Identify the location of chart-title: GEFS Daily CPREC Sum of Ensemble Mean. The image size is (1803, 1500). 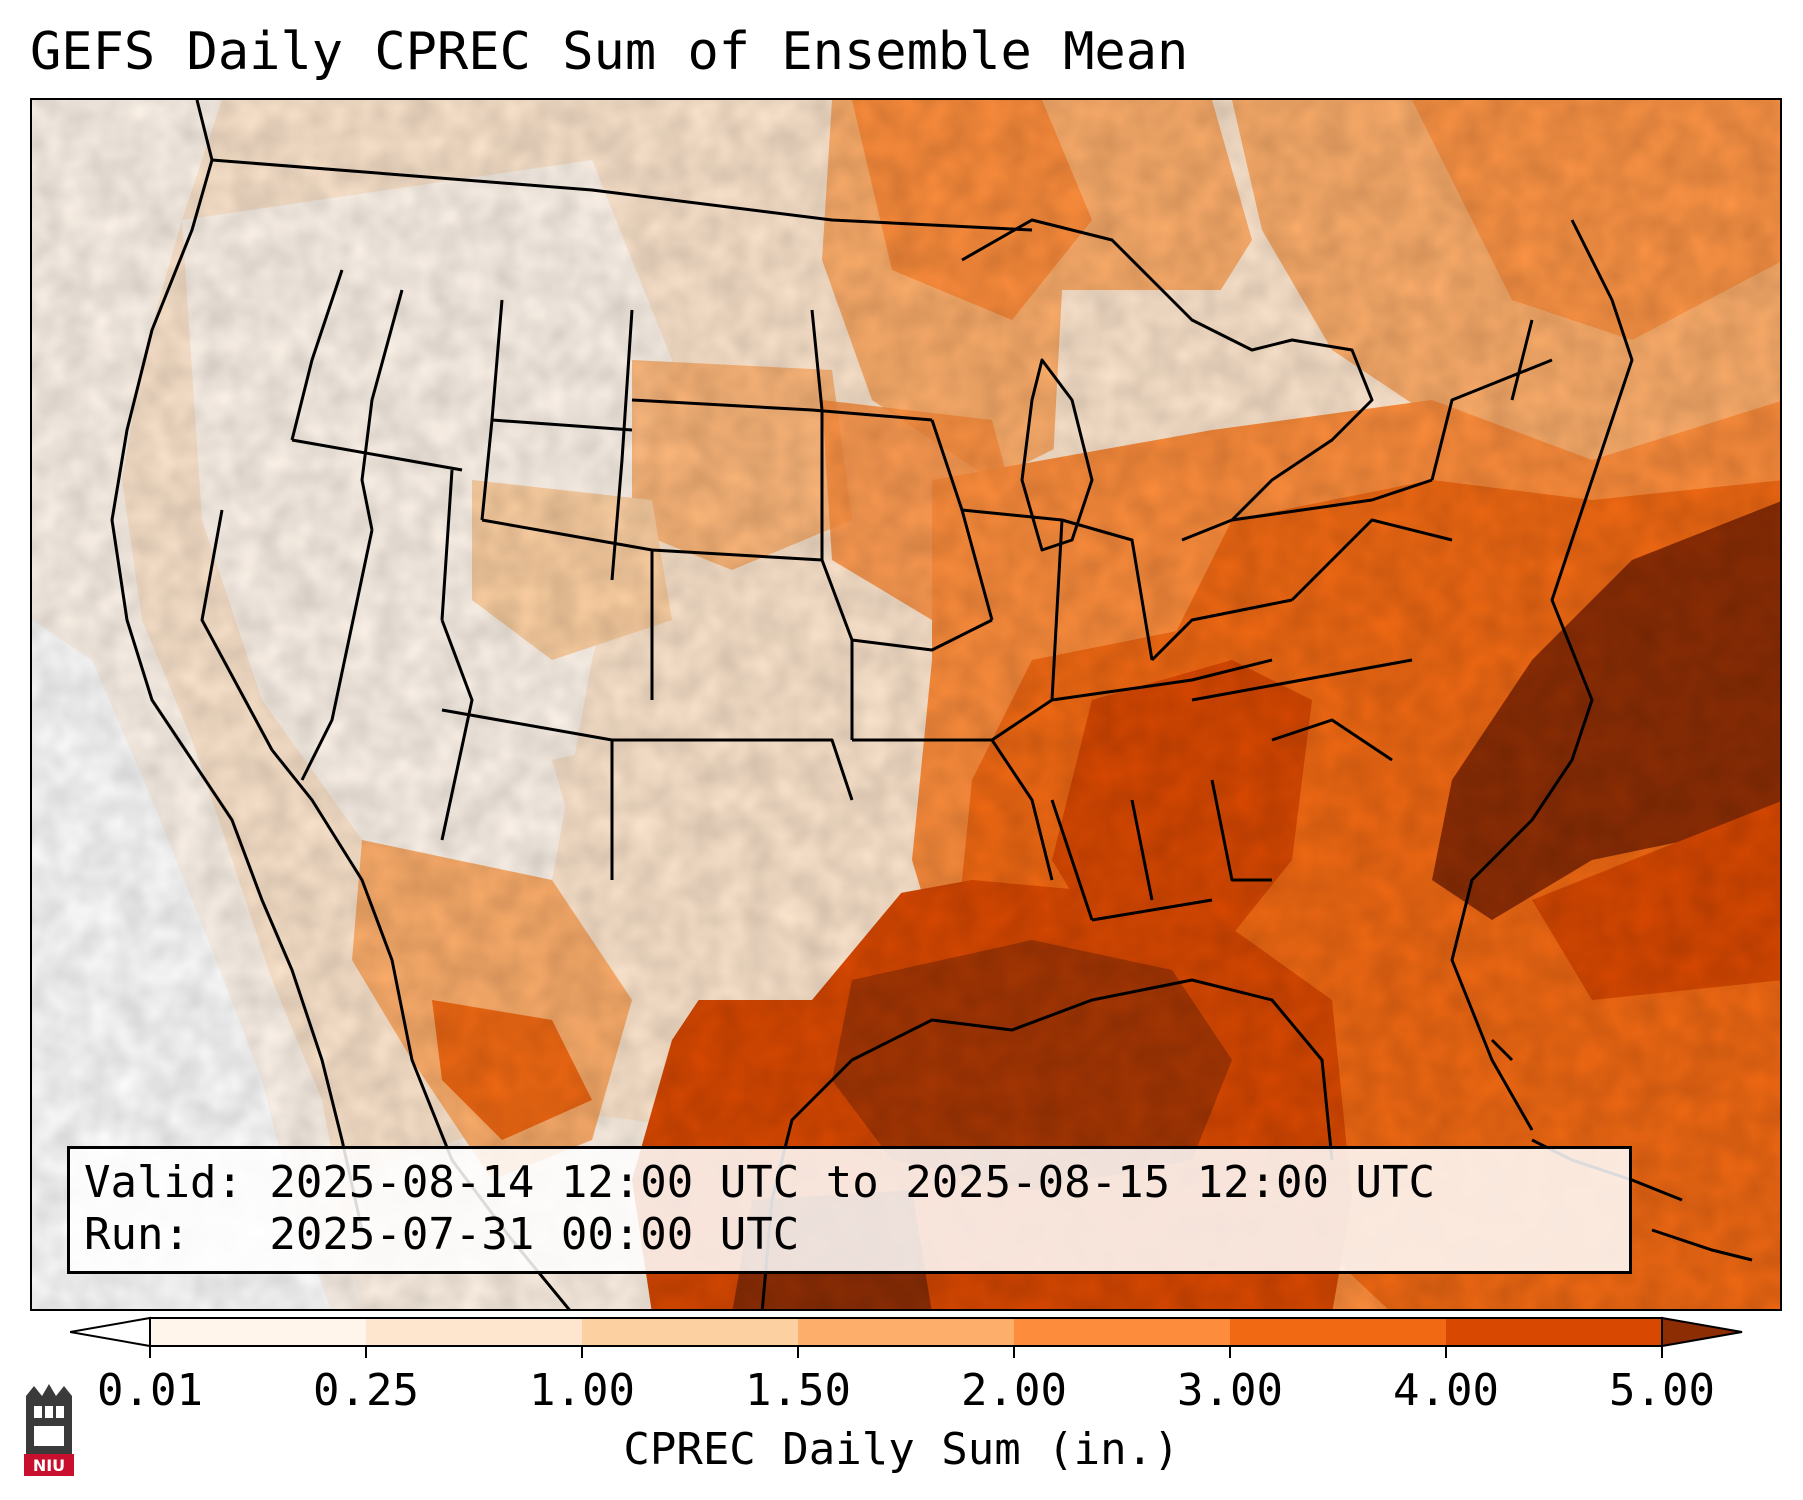
(609, 52).